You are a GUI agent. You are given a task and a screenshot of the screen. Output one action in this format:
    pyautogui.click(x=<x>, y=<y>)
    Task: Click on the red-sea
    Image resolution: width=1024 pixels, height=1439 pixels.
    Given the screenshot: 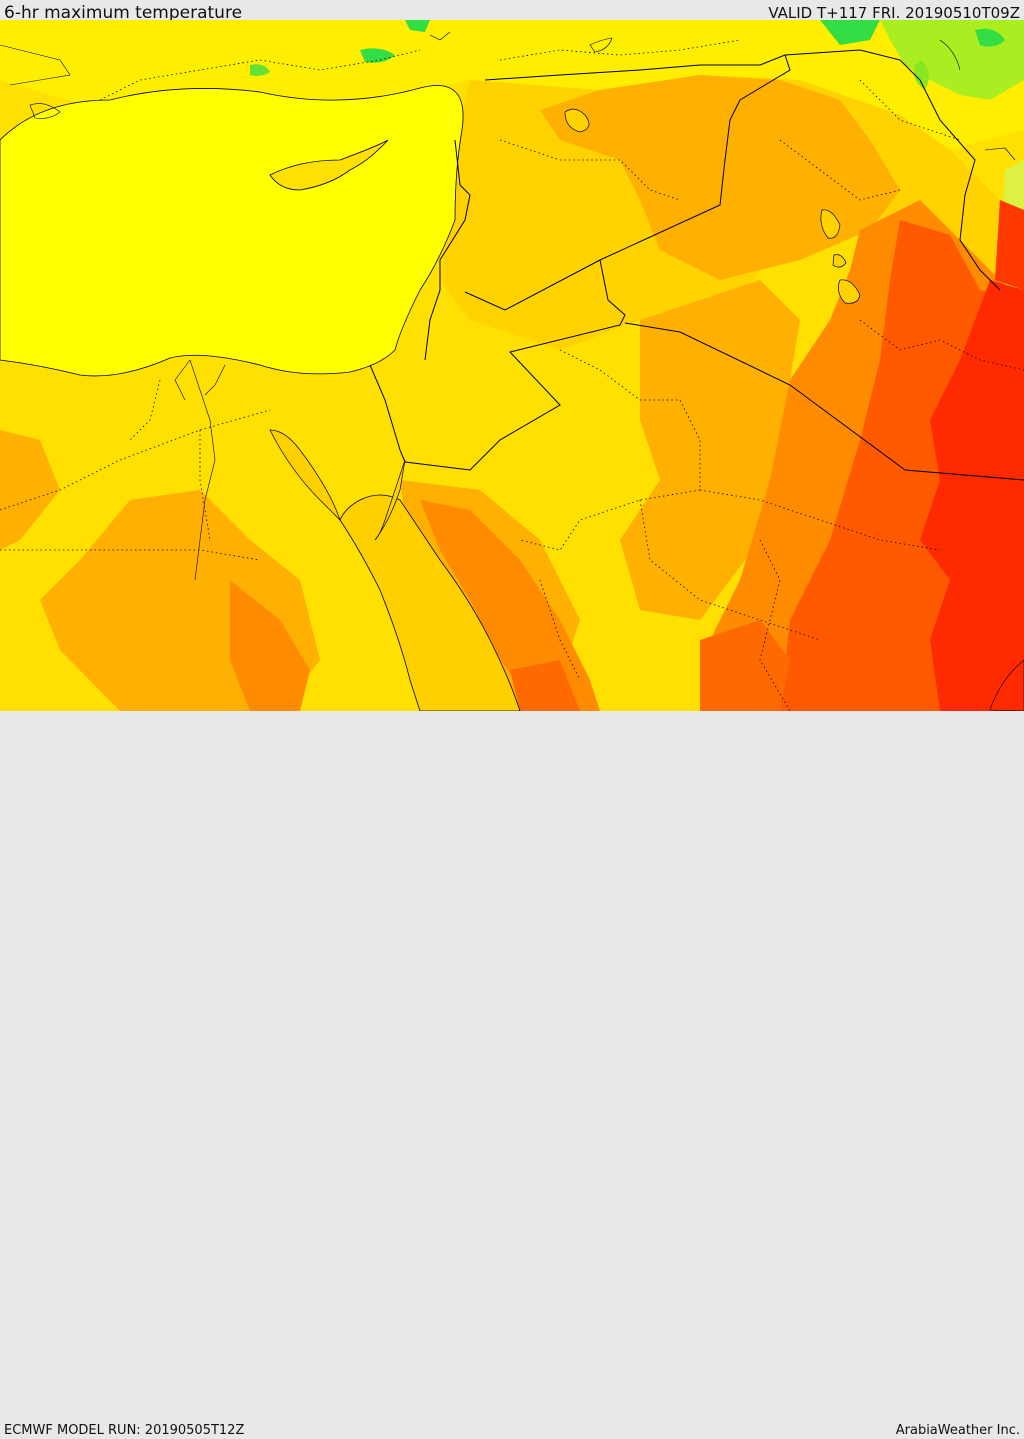 What is the action you would take?
    pyautogui.click(x=430, y=602)
    